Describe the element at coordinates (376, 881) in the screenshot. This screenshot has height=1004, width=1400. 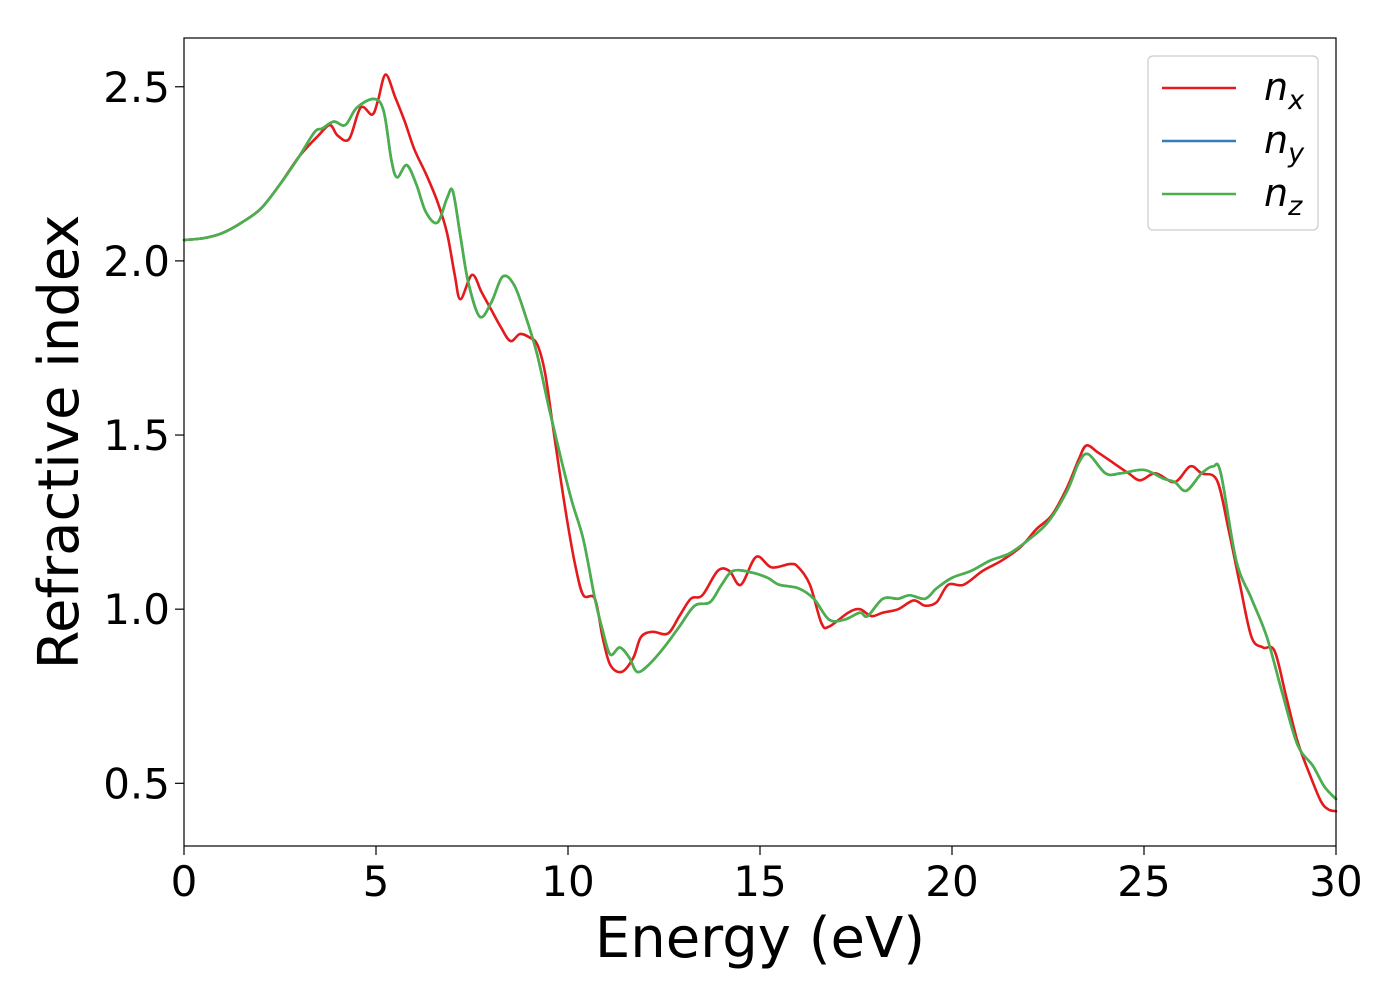
I see `x-tick-label: 5` at that location.